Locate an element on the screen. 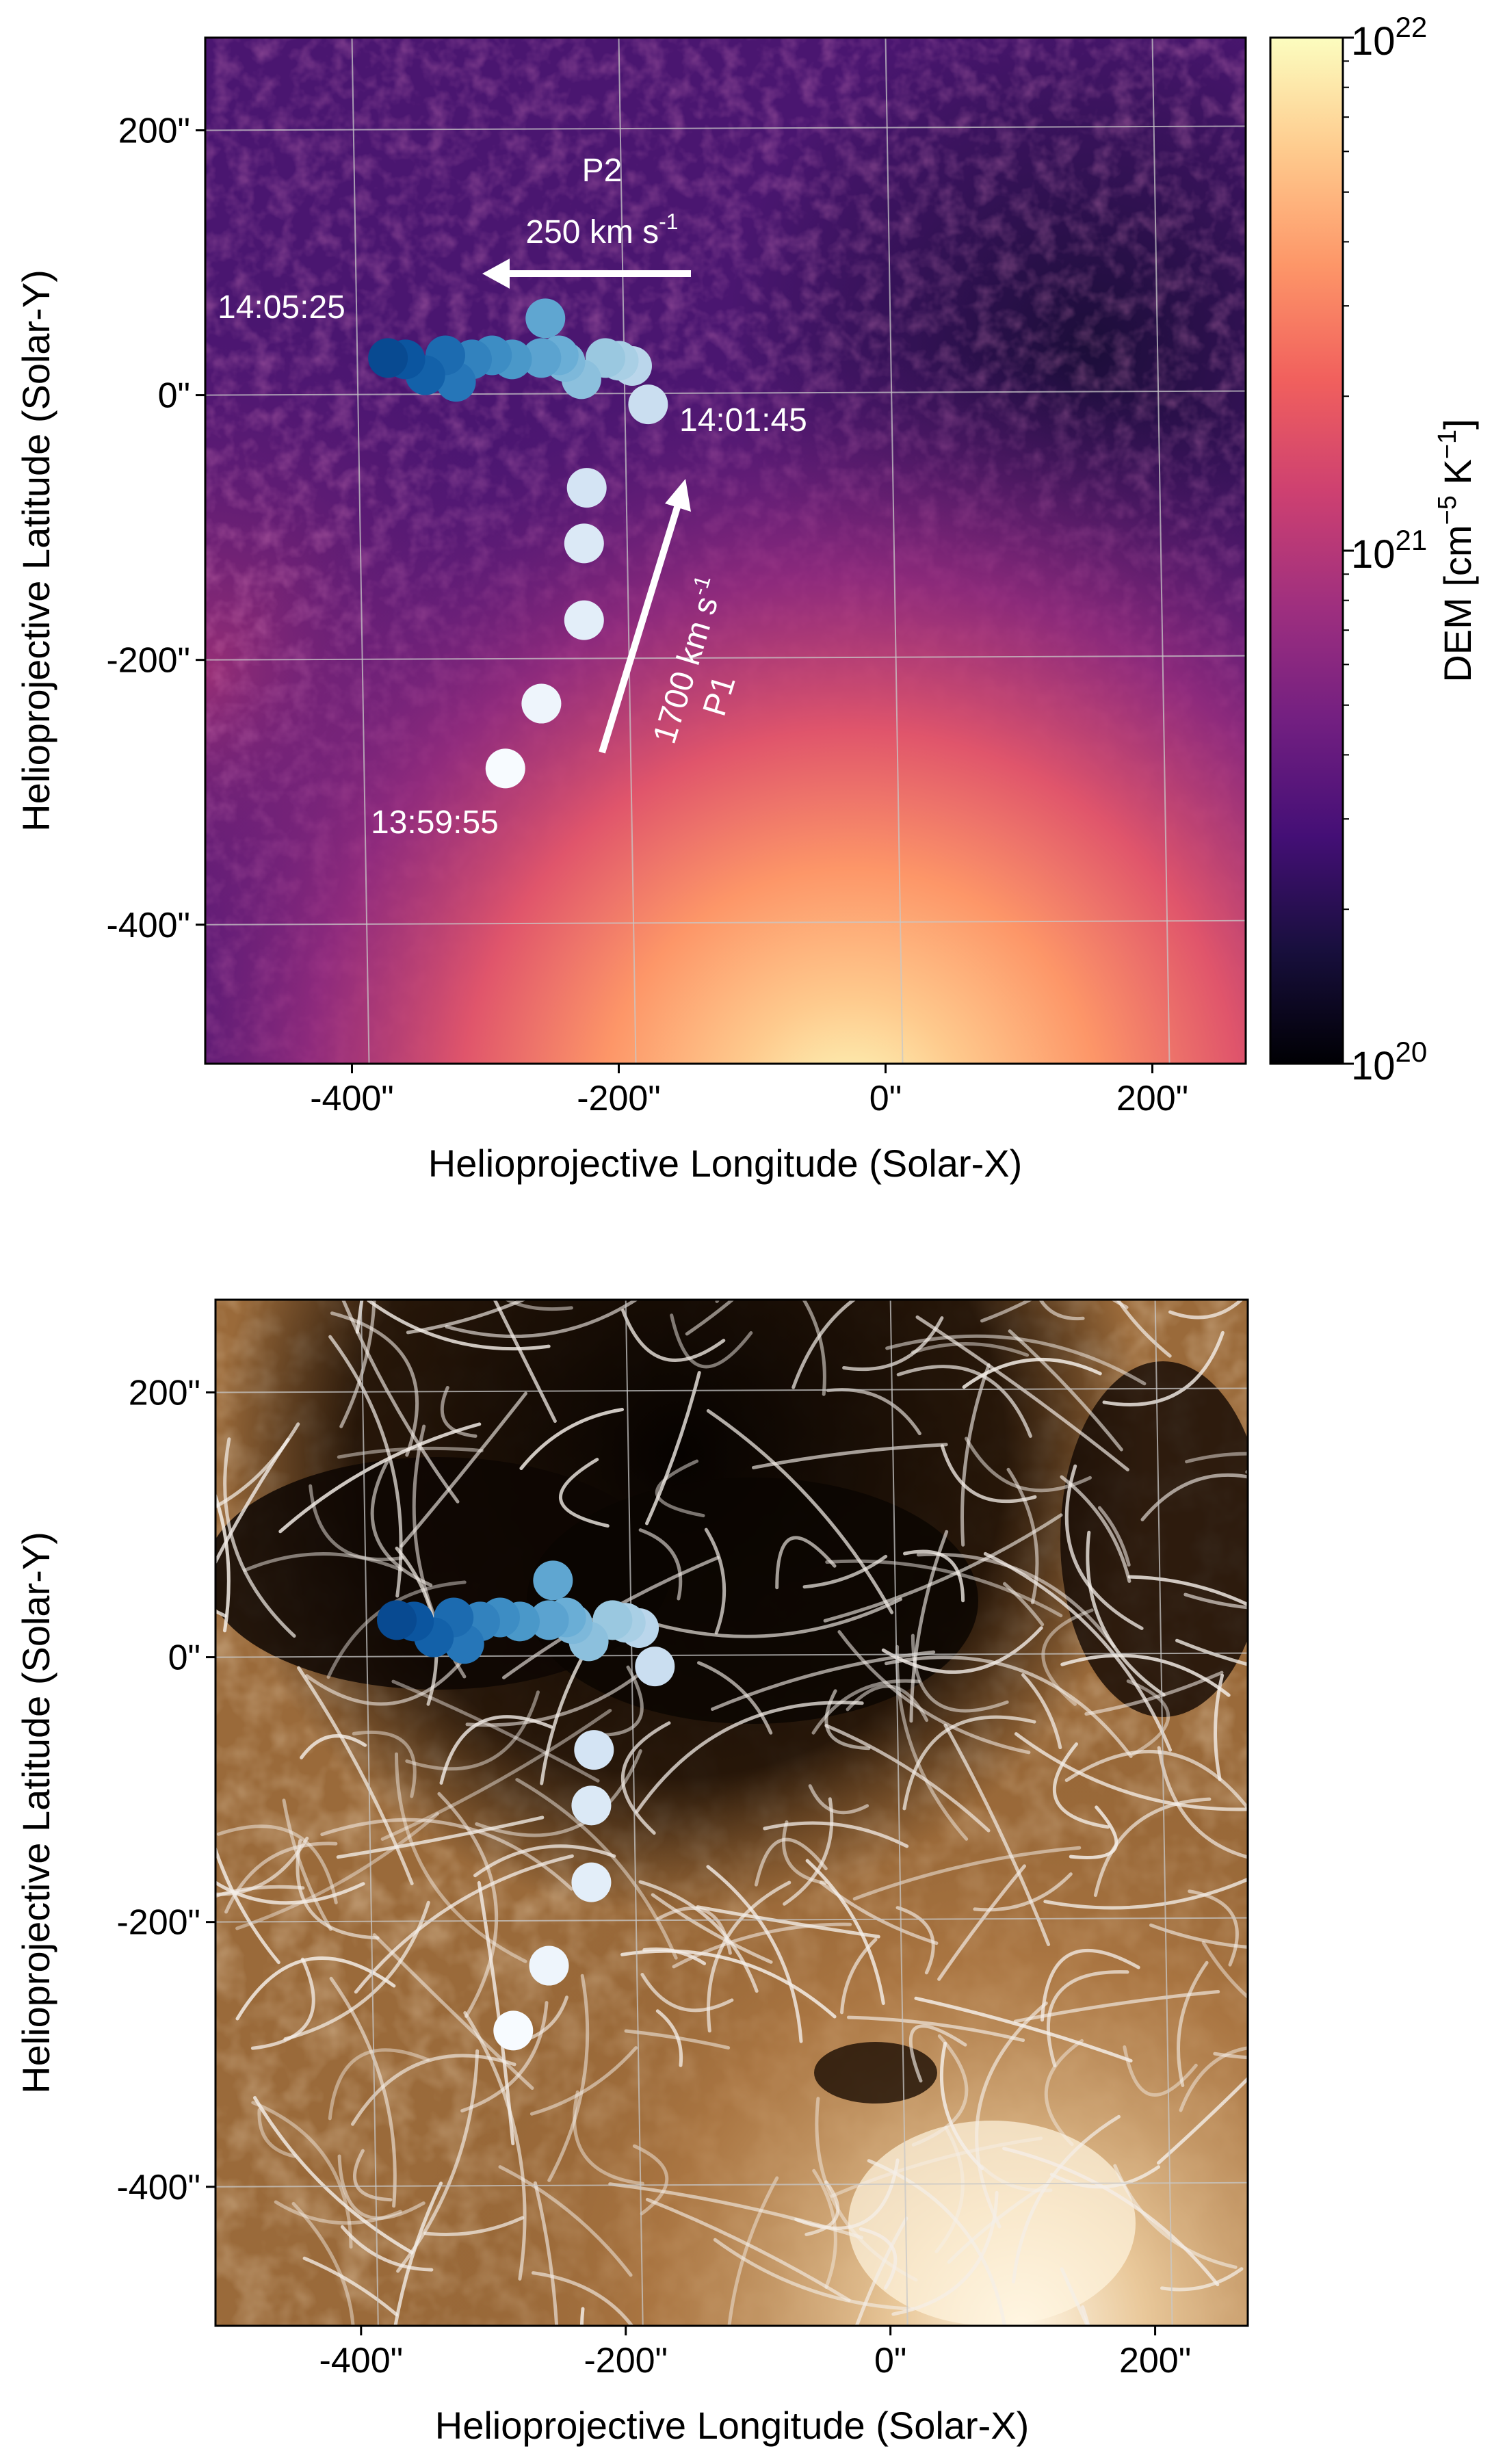 The width and height of the screenshot is (1505, 2464). arrow-p1 is located at coordinates (645, 616).